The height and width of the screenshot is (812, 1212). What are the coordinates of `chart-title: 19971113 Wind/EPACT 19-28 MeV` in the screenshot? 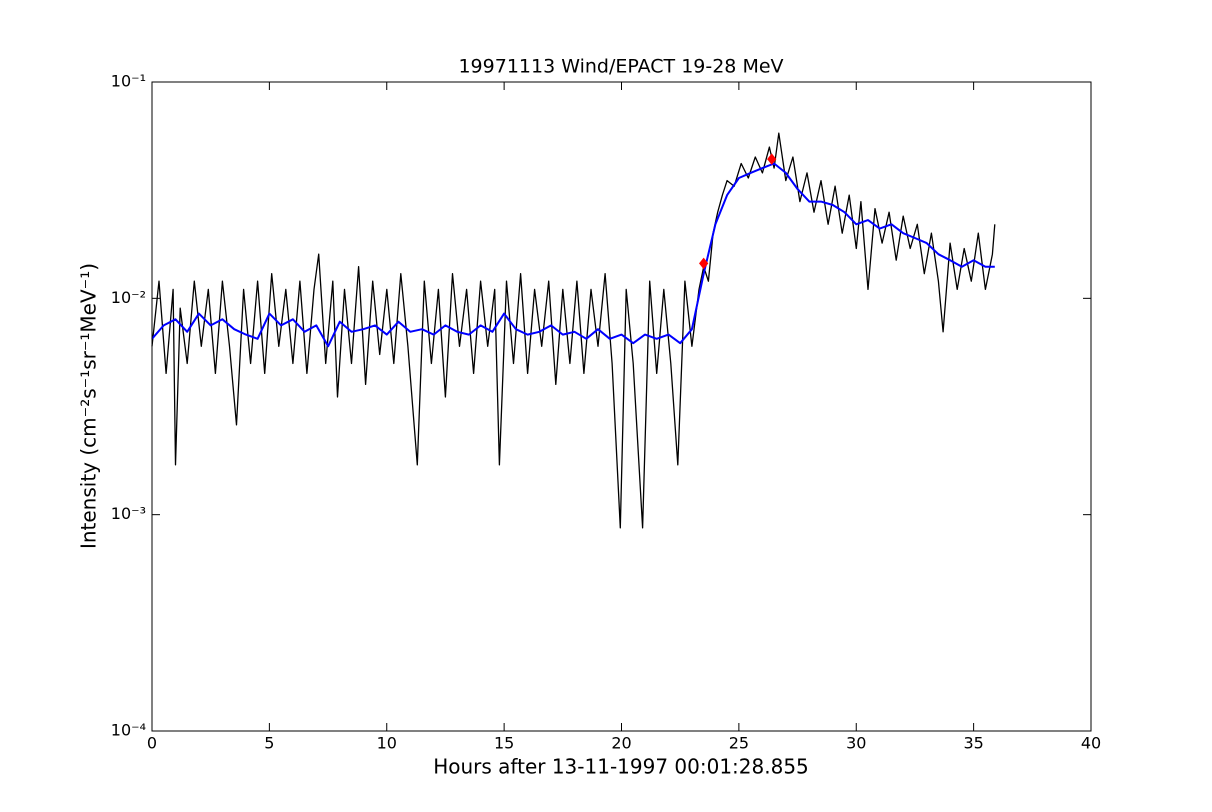 It's located at (620, 67).